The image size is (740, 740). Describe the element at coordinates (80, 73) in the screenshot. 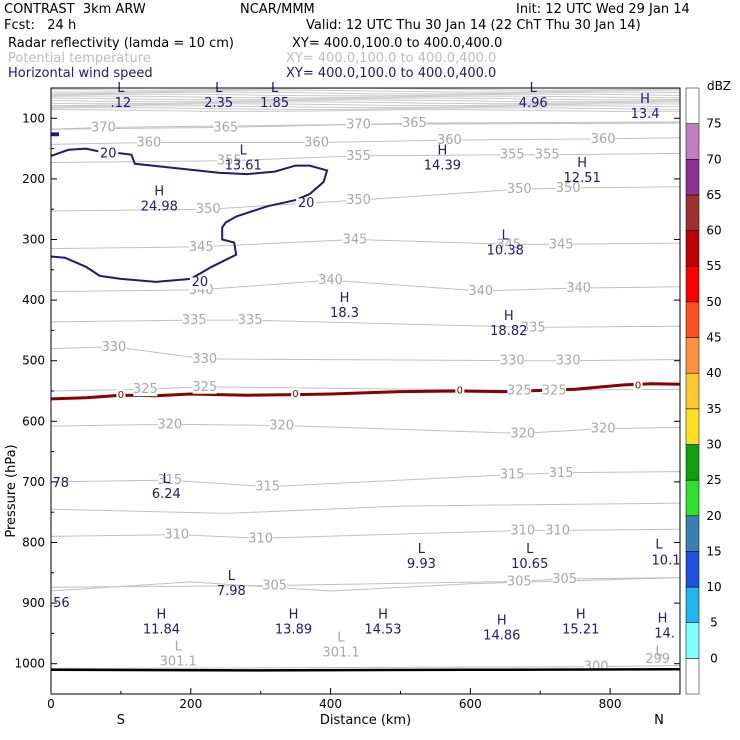

I see `field-wind-name: Horizontal wind speed` at that location.